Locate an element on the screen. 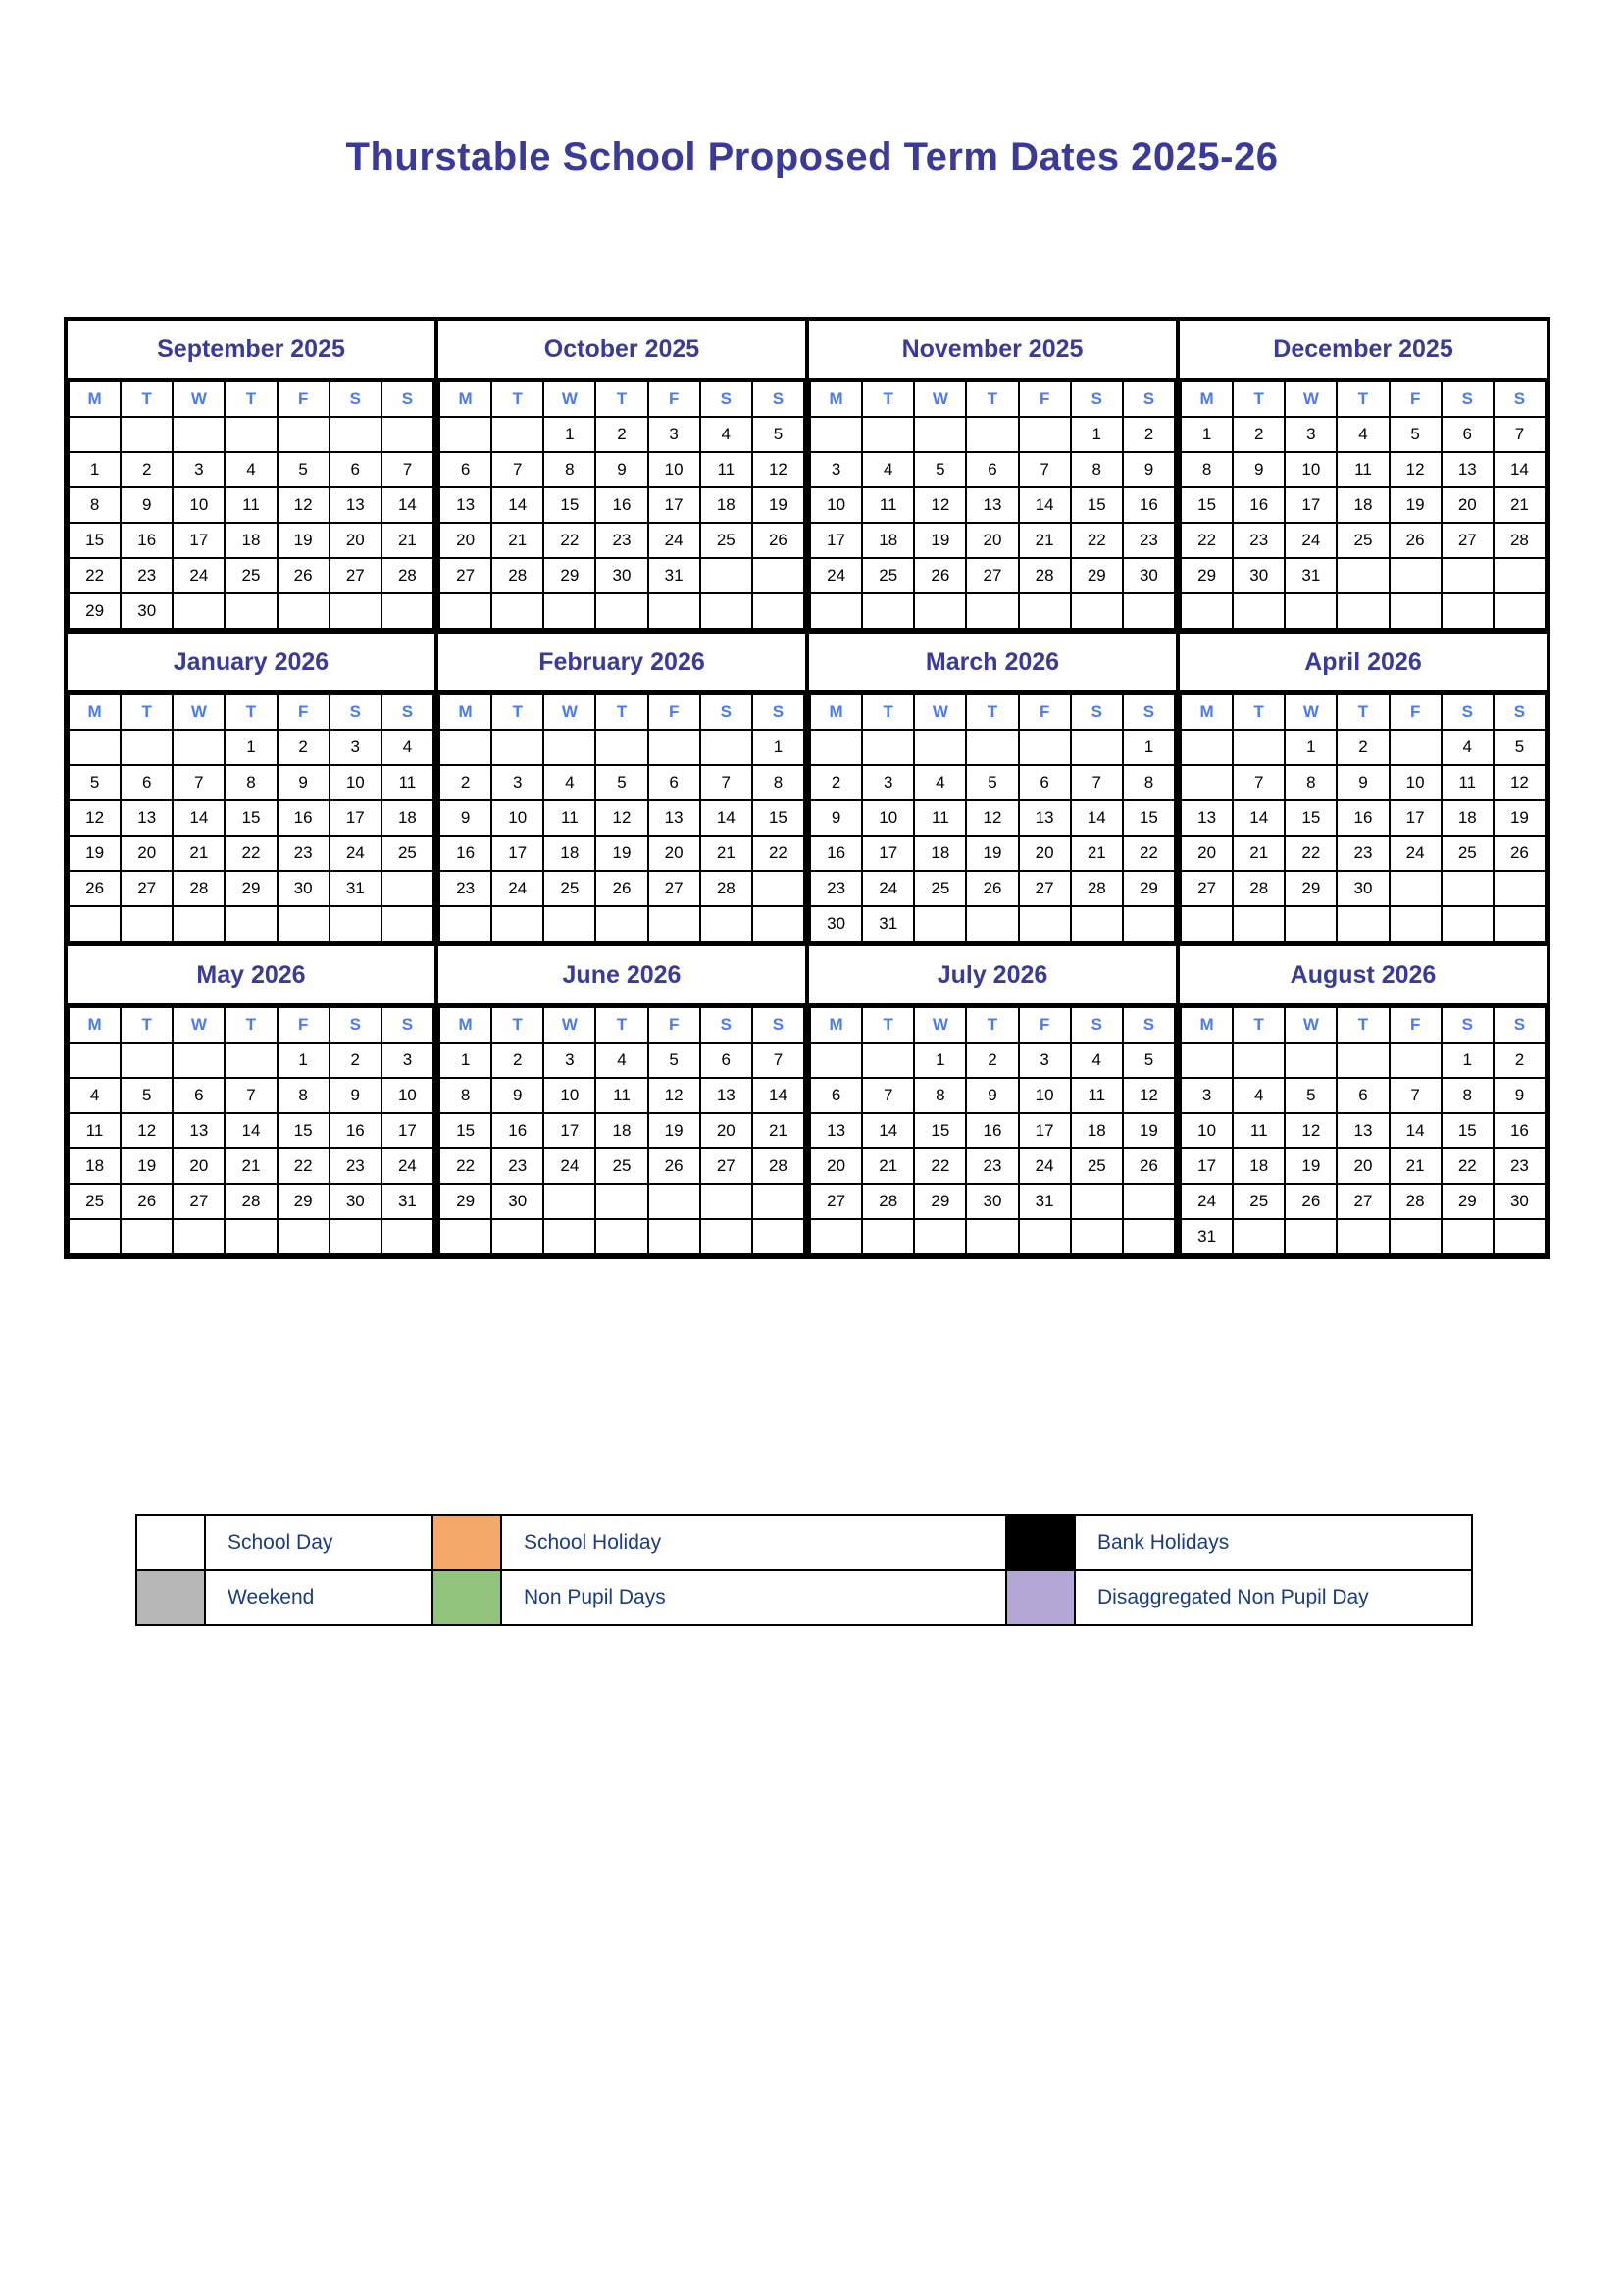 The width and height of the screenshot is (1624, 2294). disaggregated-non-pupil-day-swatch is located at coordinates (1040, 1597).